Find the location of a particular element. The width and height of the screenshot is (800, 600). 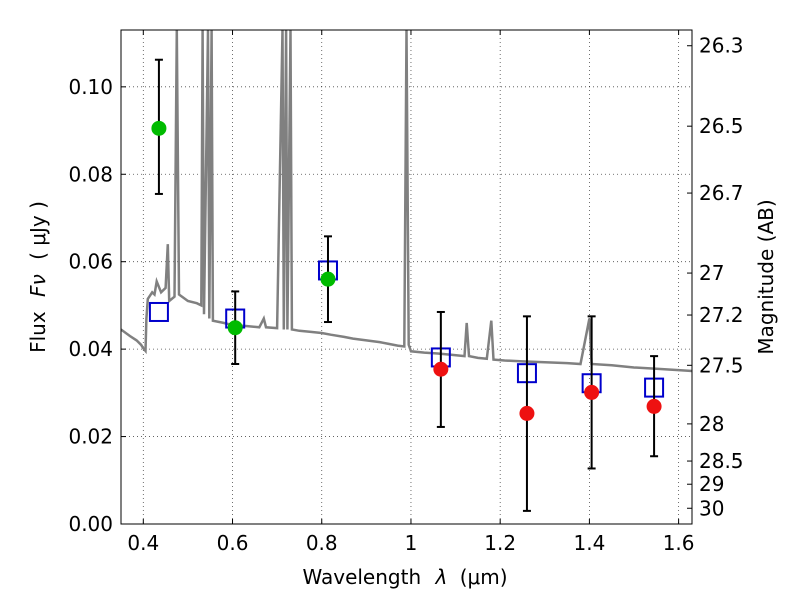

x-tick-label: 0.6 is located at coordinates (233, 543).